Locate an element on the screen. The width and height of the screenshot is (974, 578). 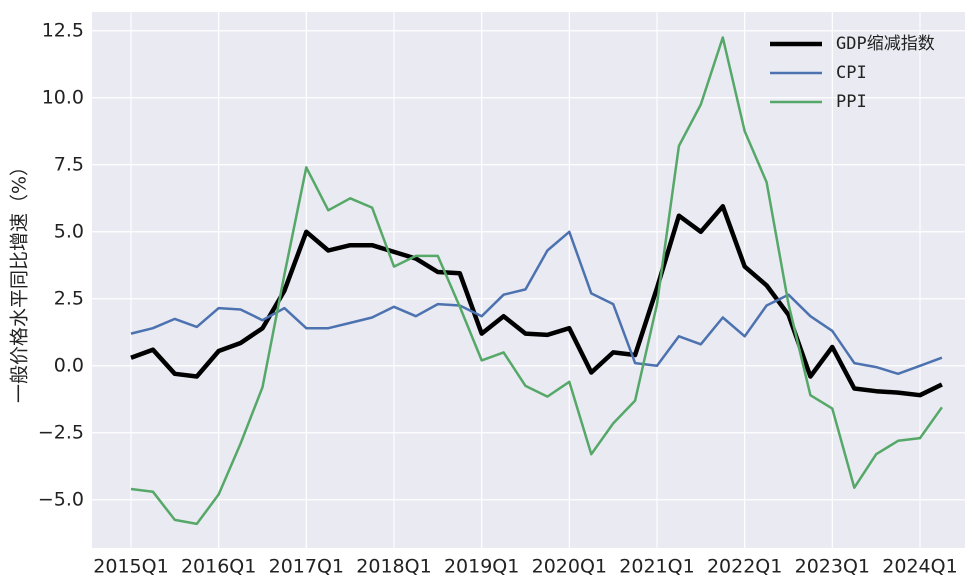
y-tick-label: 7.5 is located at coordinates (69, 164).